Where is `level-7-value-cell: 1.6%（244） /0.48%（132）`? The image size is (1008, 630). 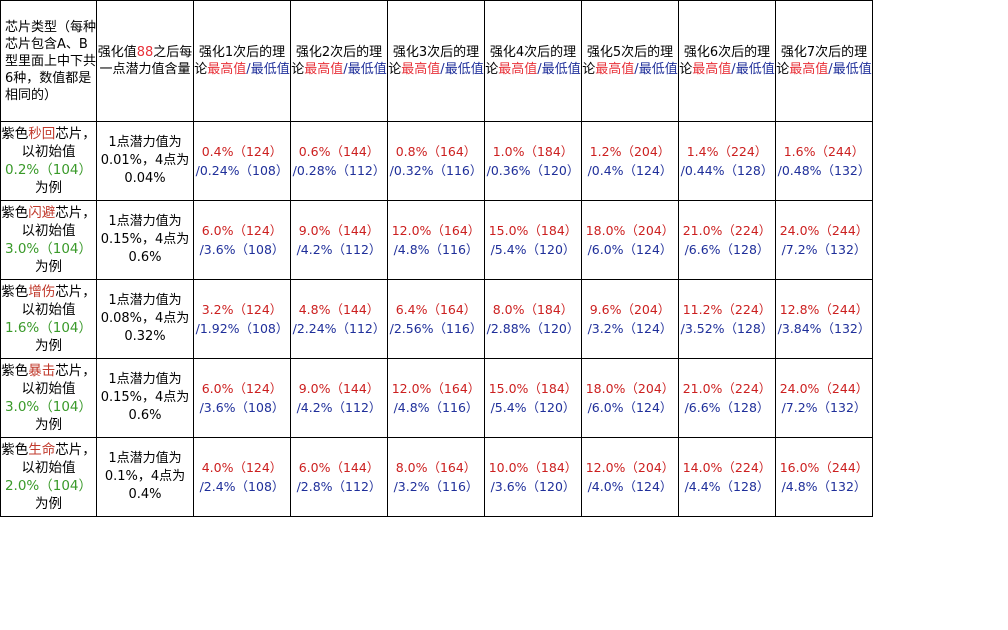 level-7-value-cell: 1.6%（244） /0.48%（132） is located at coordinates (824, 161).